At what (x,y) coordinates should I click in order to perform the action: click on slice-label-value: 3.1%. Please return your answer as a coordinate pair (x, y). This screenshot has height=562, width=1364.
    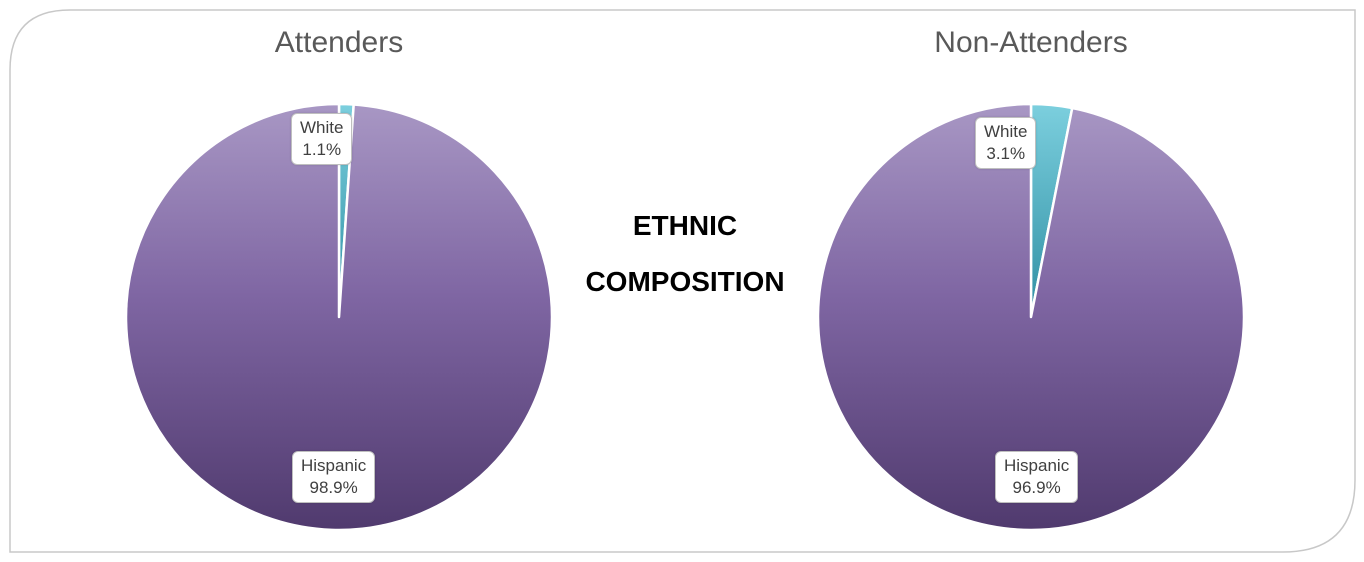
    Looking at the image, I should click on (1006, 153).